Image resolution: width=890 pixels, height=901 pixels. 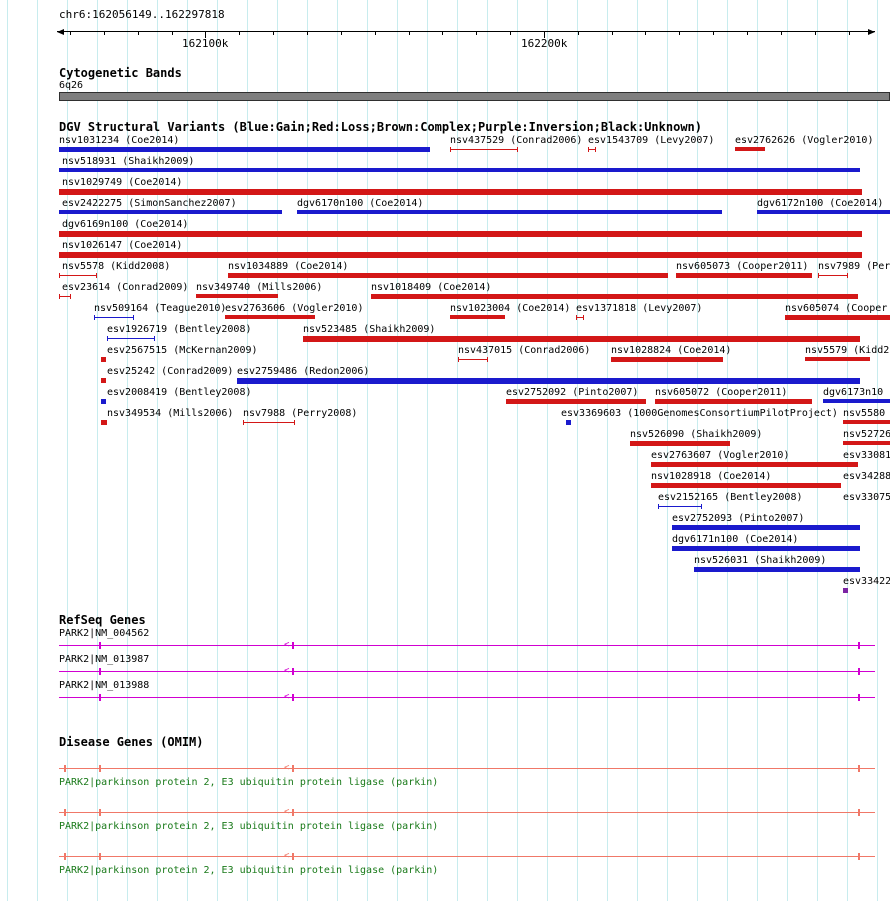 I want to click on variant-label: nsv605073 (Cooper2011), so click(x=742, y=266).